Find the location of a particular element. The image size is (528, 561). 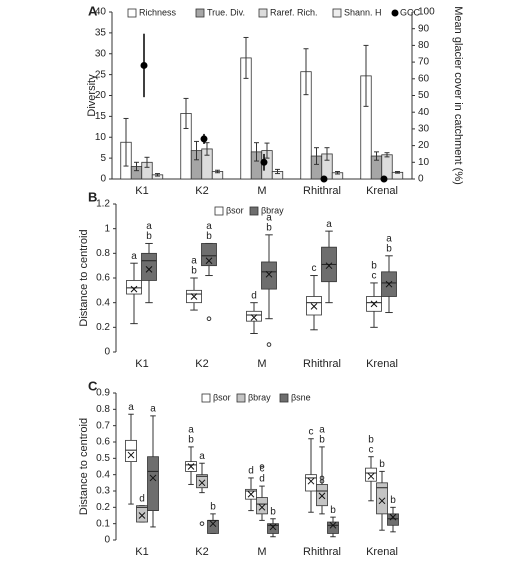

y-tick-label: 40 is located at coordinates (101, 12).